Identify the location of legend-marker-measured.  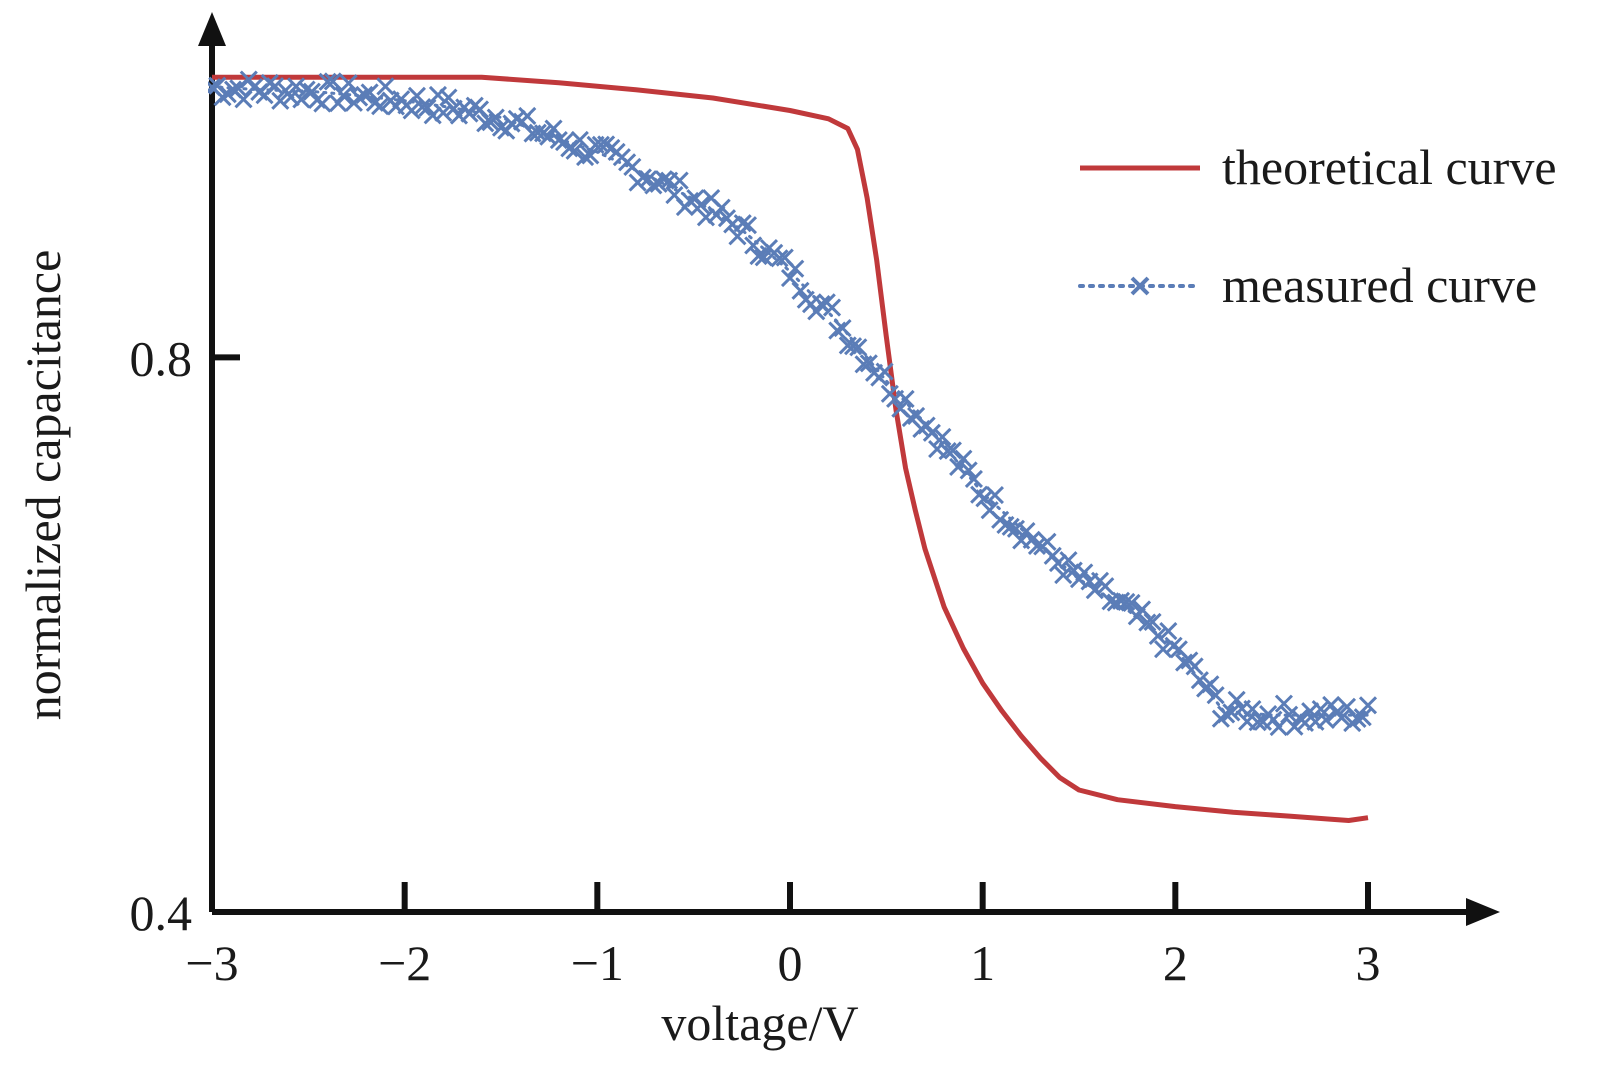
(1140, 286).